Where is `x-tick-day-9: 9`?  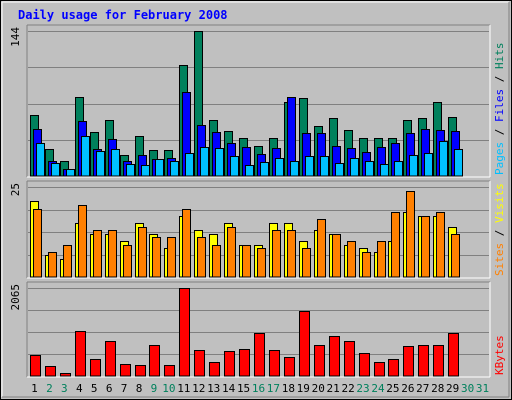
x-tick-day-9: 9 is located at coordinates (154, 388).